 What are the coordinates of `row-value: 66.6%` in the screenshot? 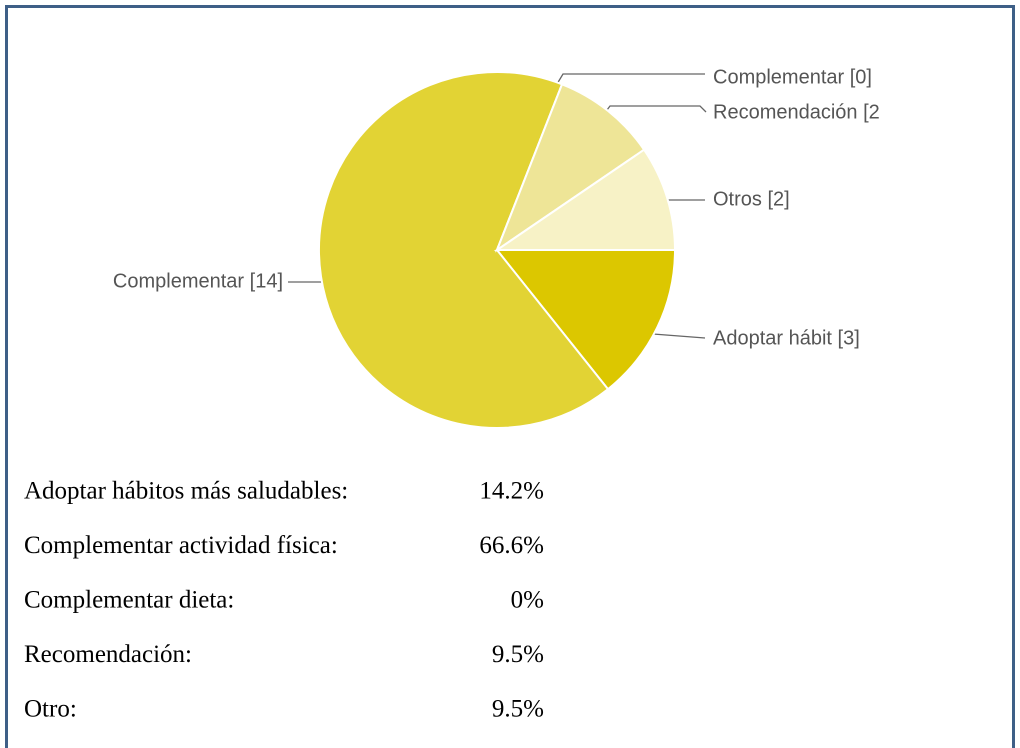 It's located at (511, 545).